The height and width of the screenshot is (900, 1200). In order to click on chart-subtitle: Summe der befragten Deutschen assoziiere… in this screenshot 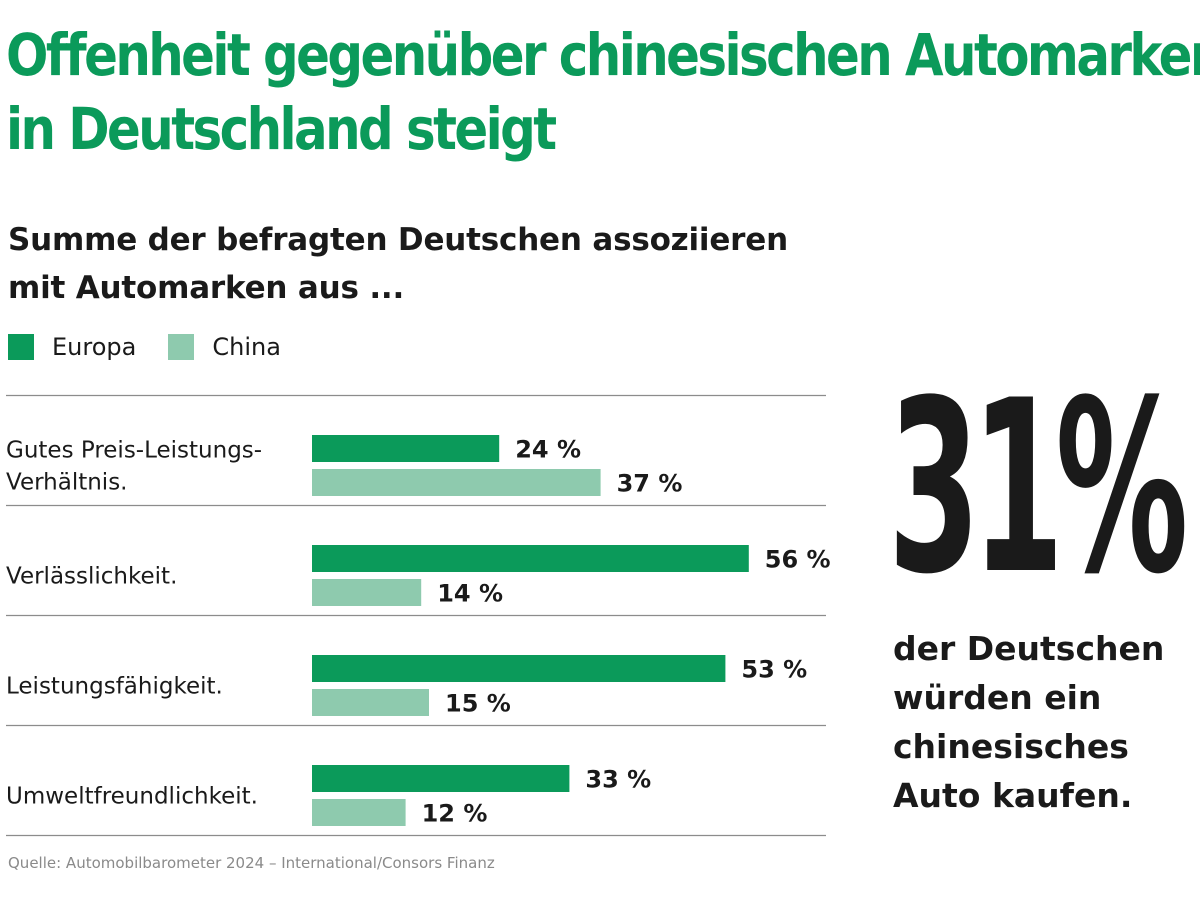, I will do `click(398, 264)`.